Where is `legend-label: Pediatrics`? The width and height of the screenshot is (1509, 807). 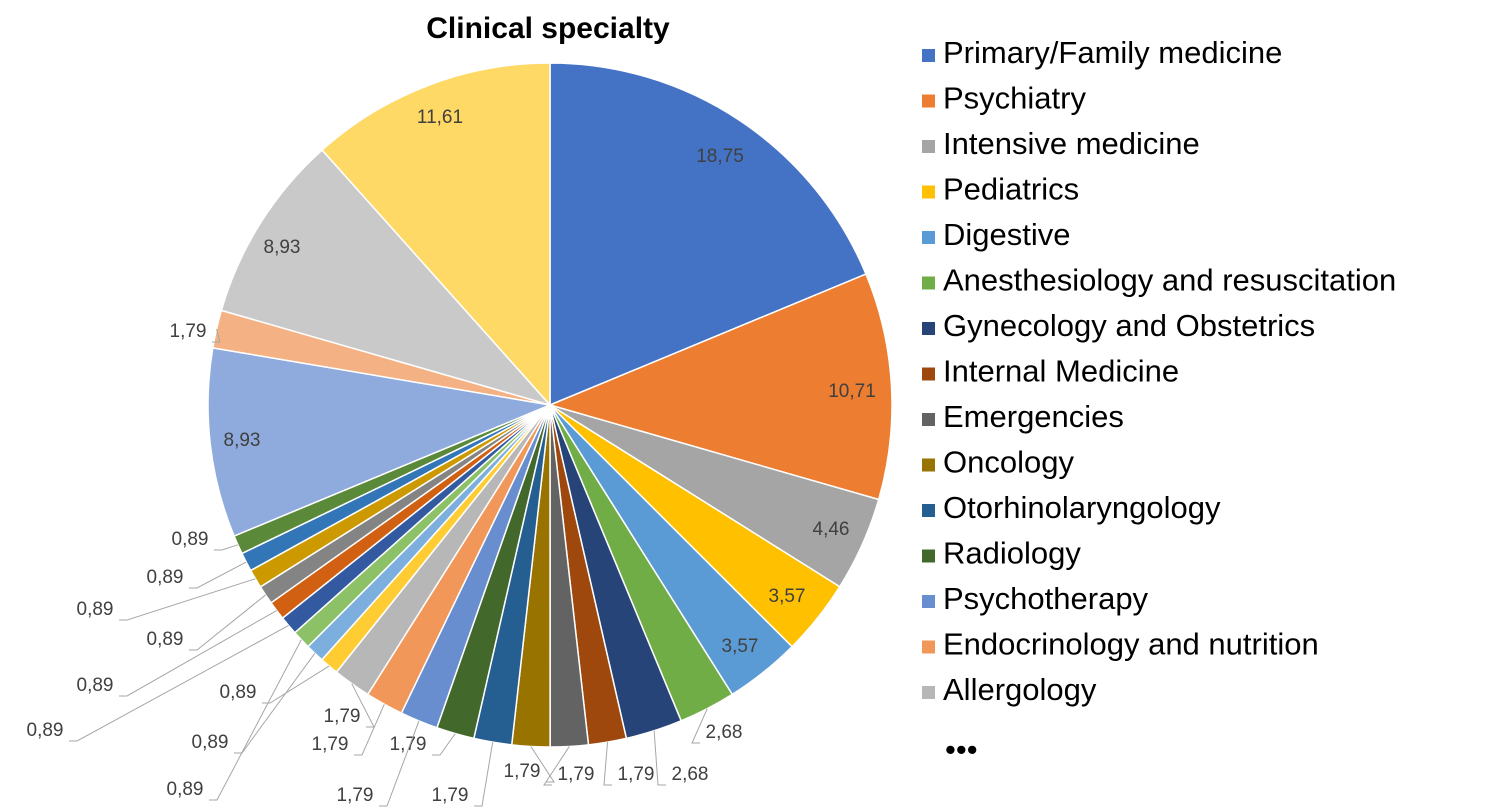
legend-label: Pediatrics is located at coordinates (1011, 189).